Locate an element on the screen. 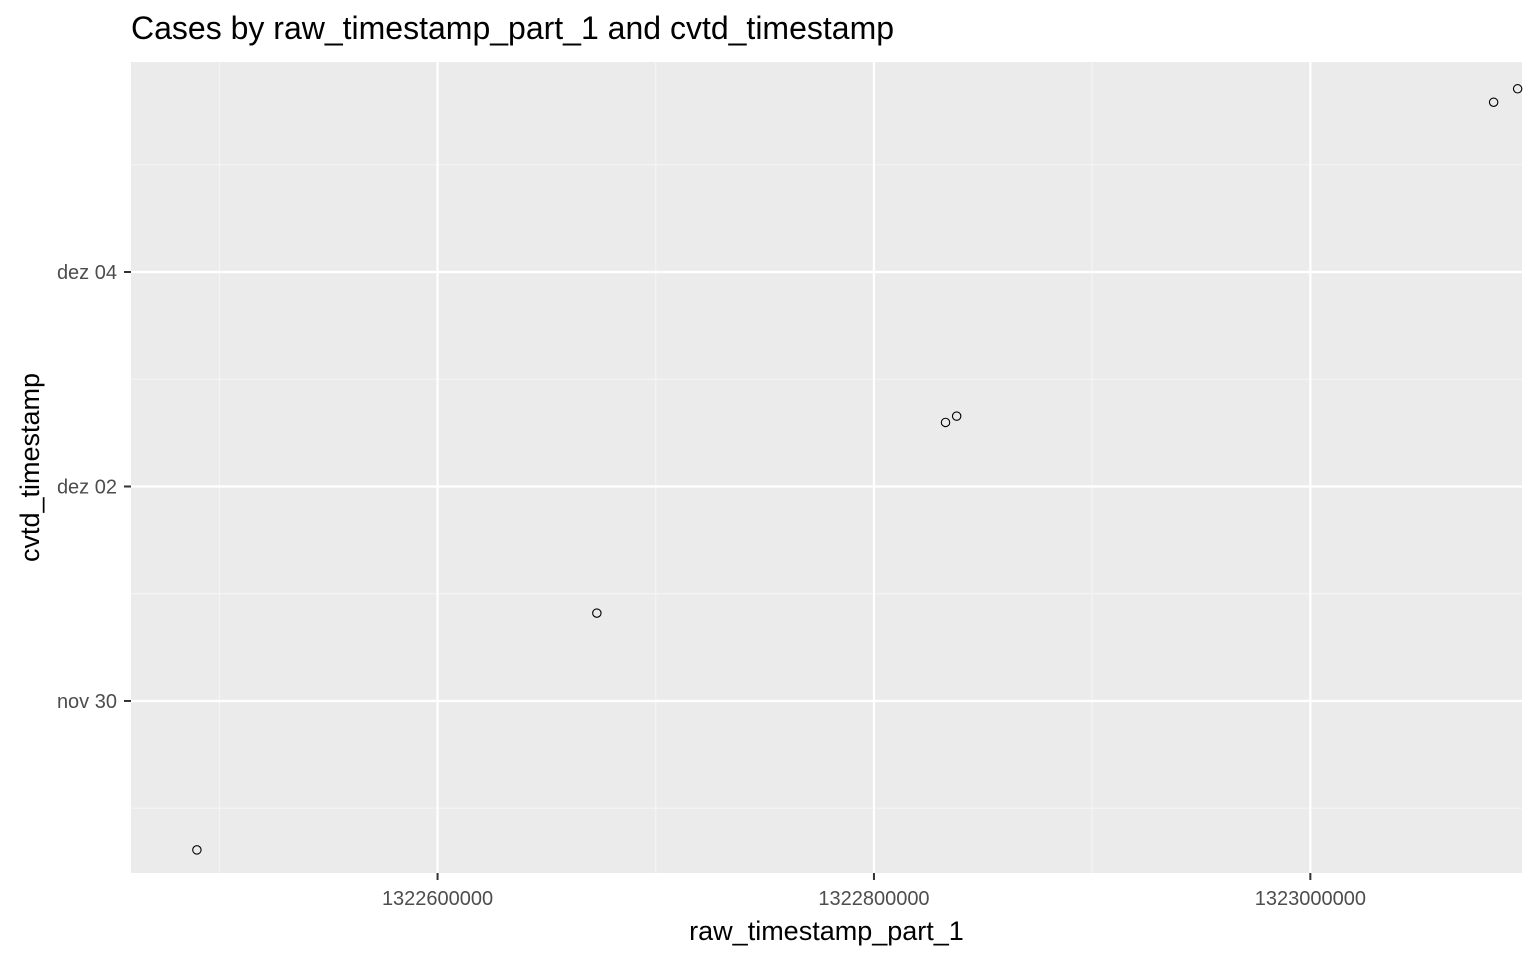 The width and height of the screenshot is (1536, 960). y-tick-label: nov 30 is located at coordinates (87, 702).